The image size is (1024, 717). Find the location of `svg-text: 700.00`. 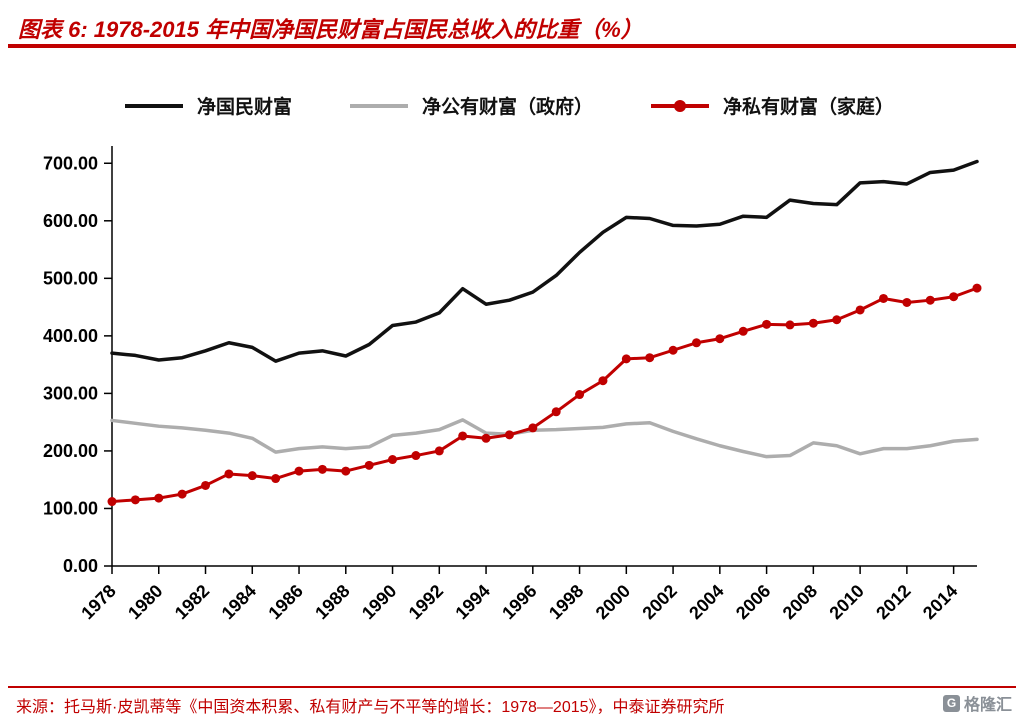

svg-text: 700.00 is located at coordinates (70, 163).